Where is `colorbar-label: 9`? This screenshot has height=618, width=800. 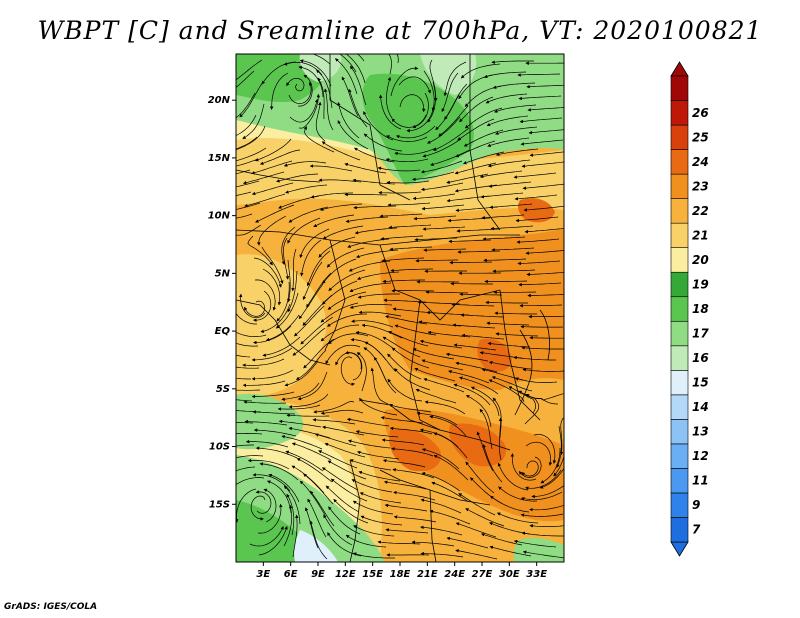
colorbar-label: 9 is located at coordinates (696, 505).